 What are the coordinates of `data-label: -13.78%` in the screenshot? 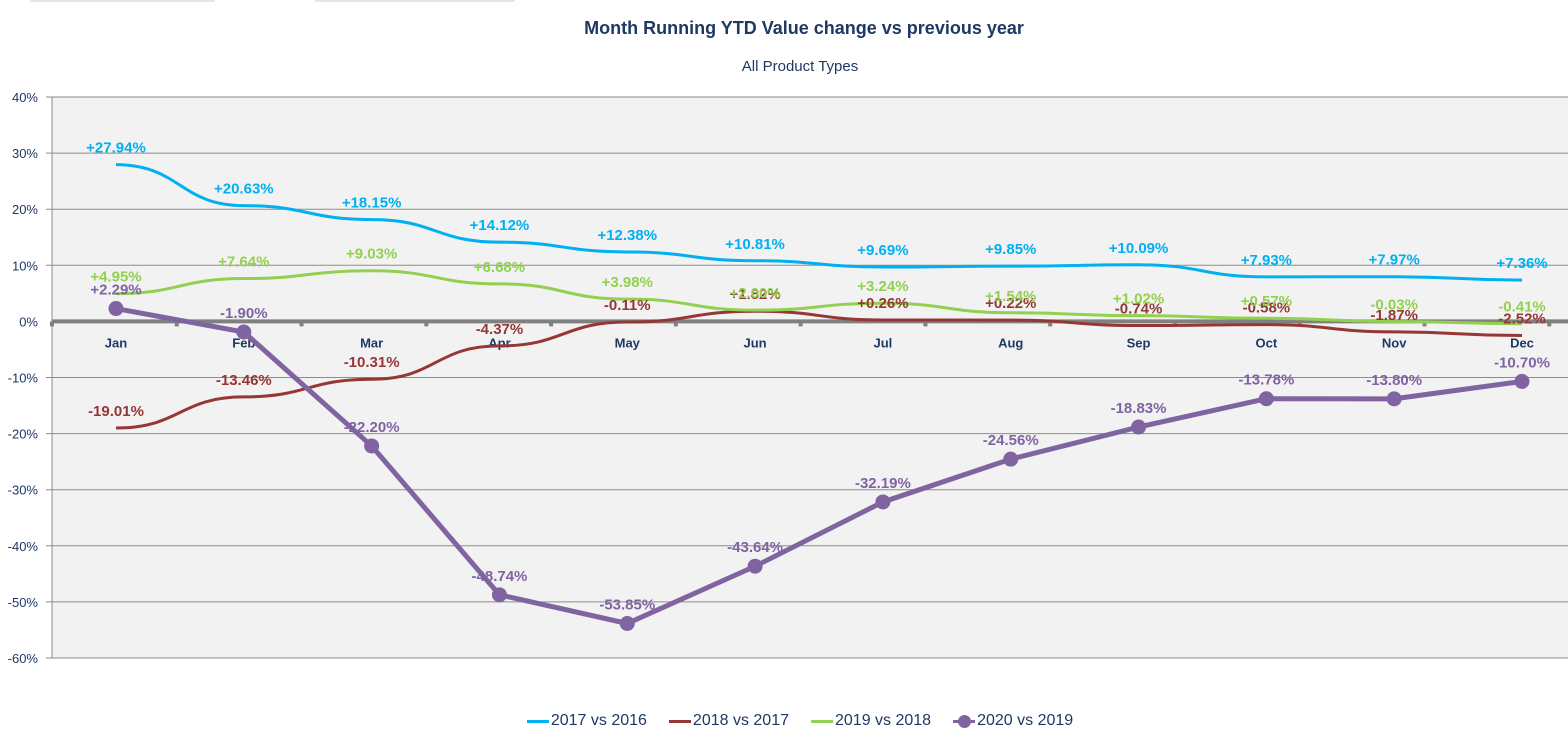 It's located at (1266, 380).